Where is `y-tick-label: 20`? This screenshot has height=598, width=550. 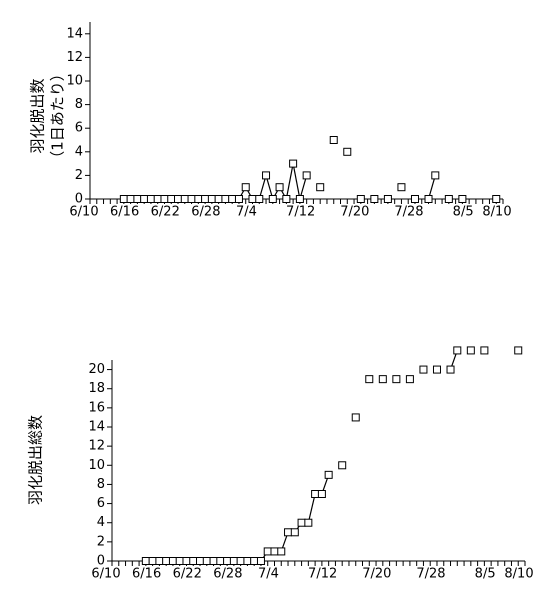
y-tick-label: 20 is located at coordinates (96, 369).